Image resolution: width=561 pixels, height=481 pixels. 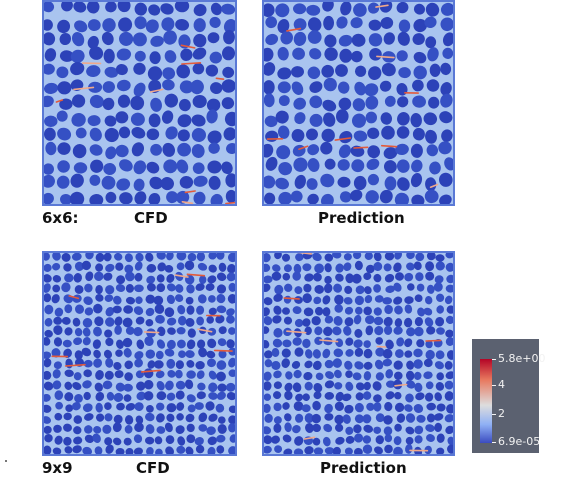 What do you see at coordinates (519, 441) in the screenshot?
I see `colorbar-min-label: 6.9e-05` at bounding box center [519, 441].